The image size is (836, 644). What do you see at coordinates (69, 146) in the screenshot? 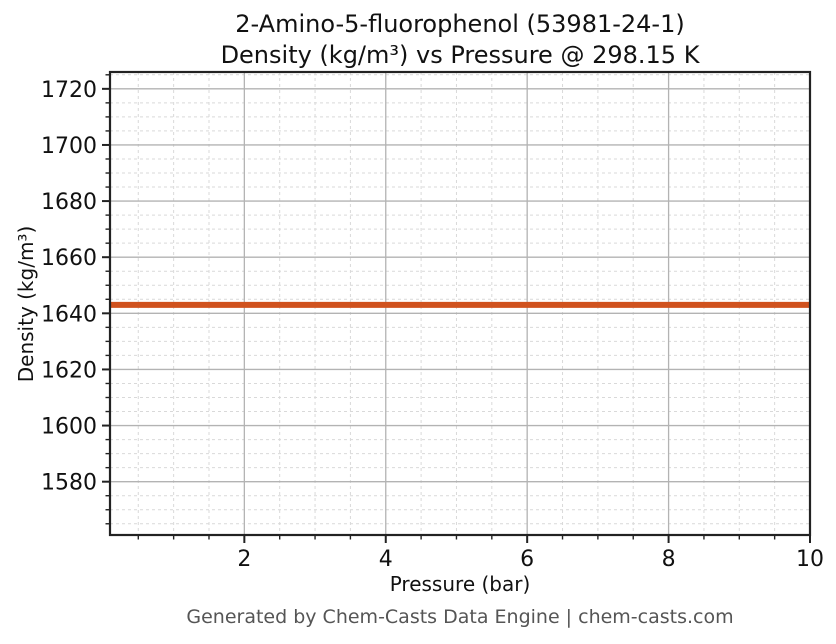
I see `y-tick-label: 1700` at bounding box center [69, 146].